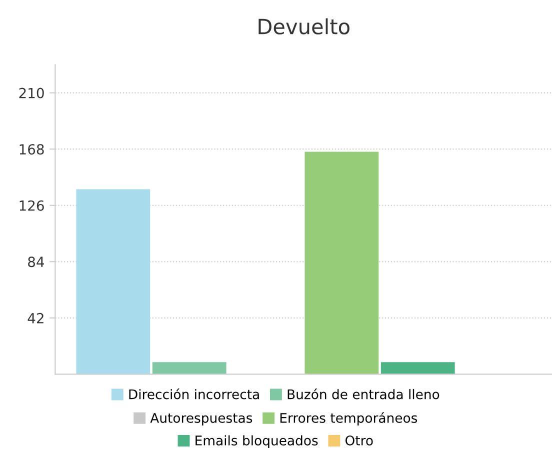 This screenshot has width=552, height=462. I want to click on chart-title: Devuelto, so click(304, 26).